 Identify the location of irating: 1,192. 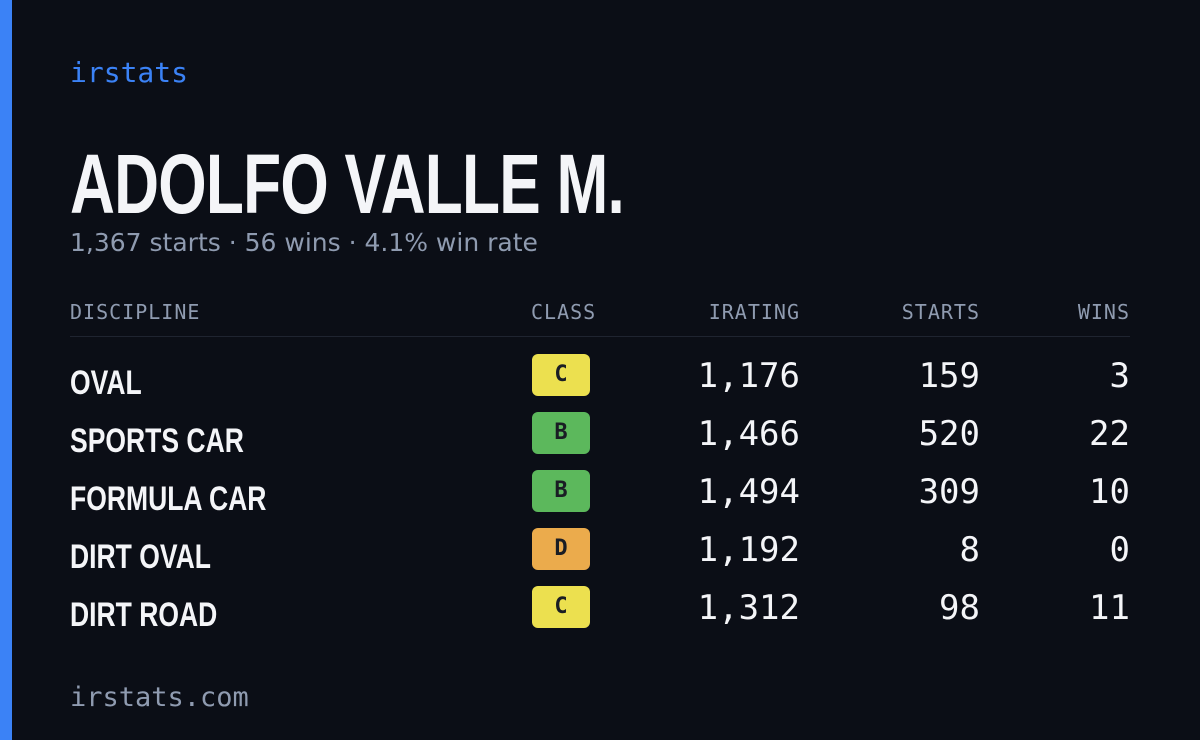
(748, 550).